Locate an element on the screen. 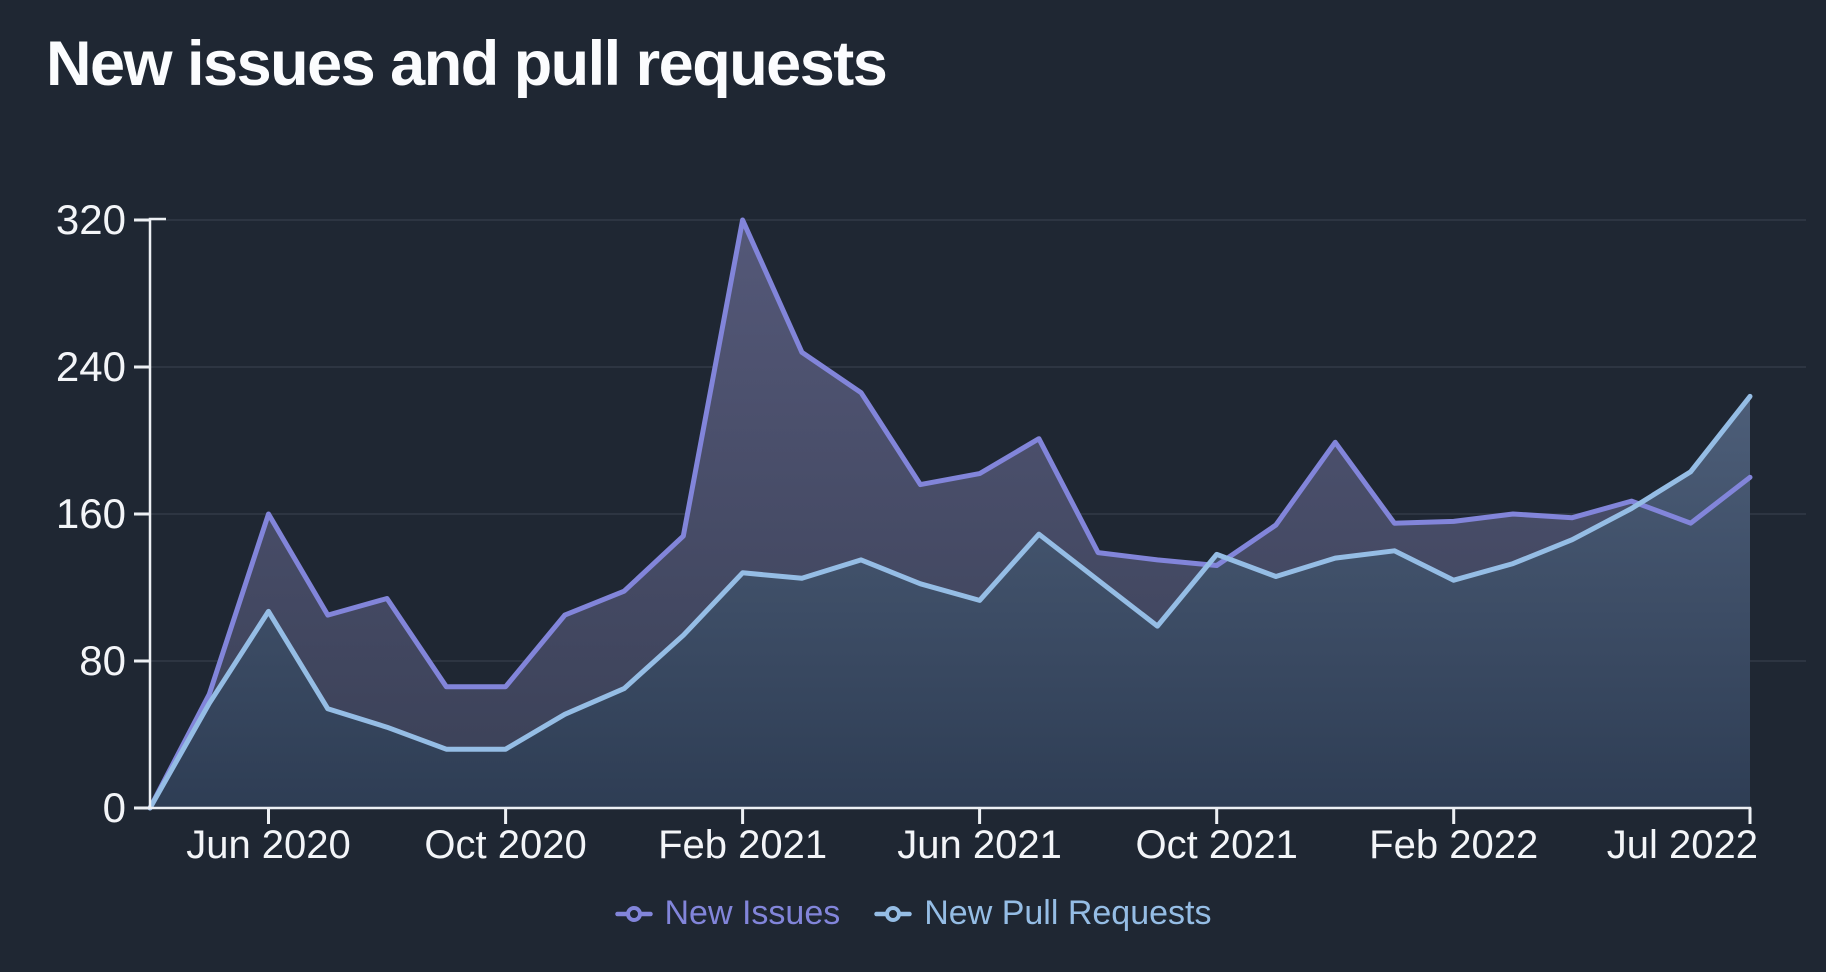  y-tick-label: 240 is located at coordinates (91, 366).